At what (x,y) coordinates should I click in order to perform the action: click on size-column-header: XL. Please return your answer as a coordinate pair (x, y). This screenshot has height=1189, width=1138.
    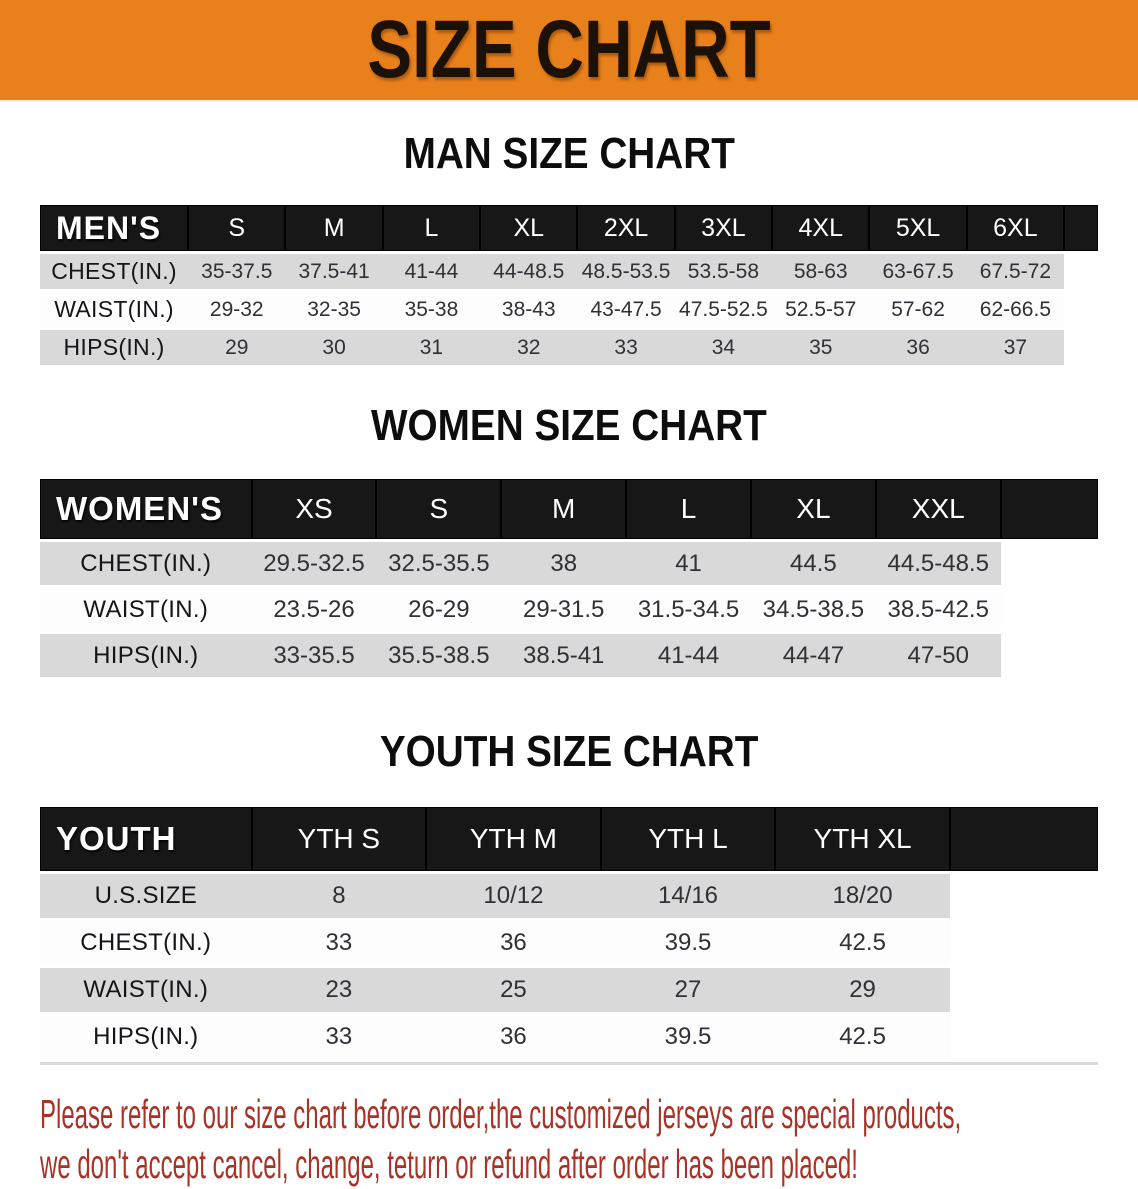
    Looking at the image, I should click on (529, 228).